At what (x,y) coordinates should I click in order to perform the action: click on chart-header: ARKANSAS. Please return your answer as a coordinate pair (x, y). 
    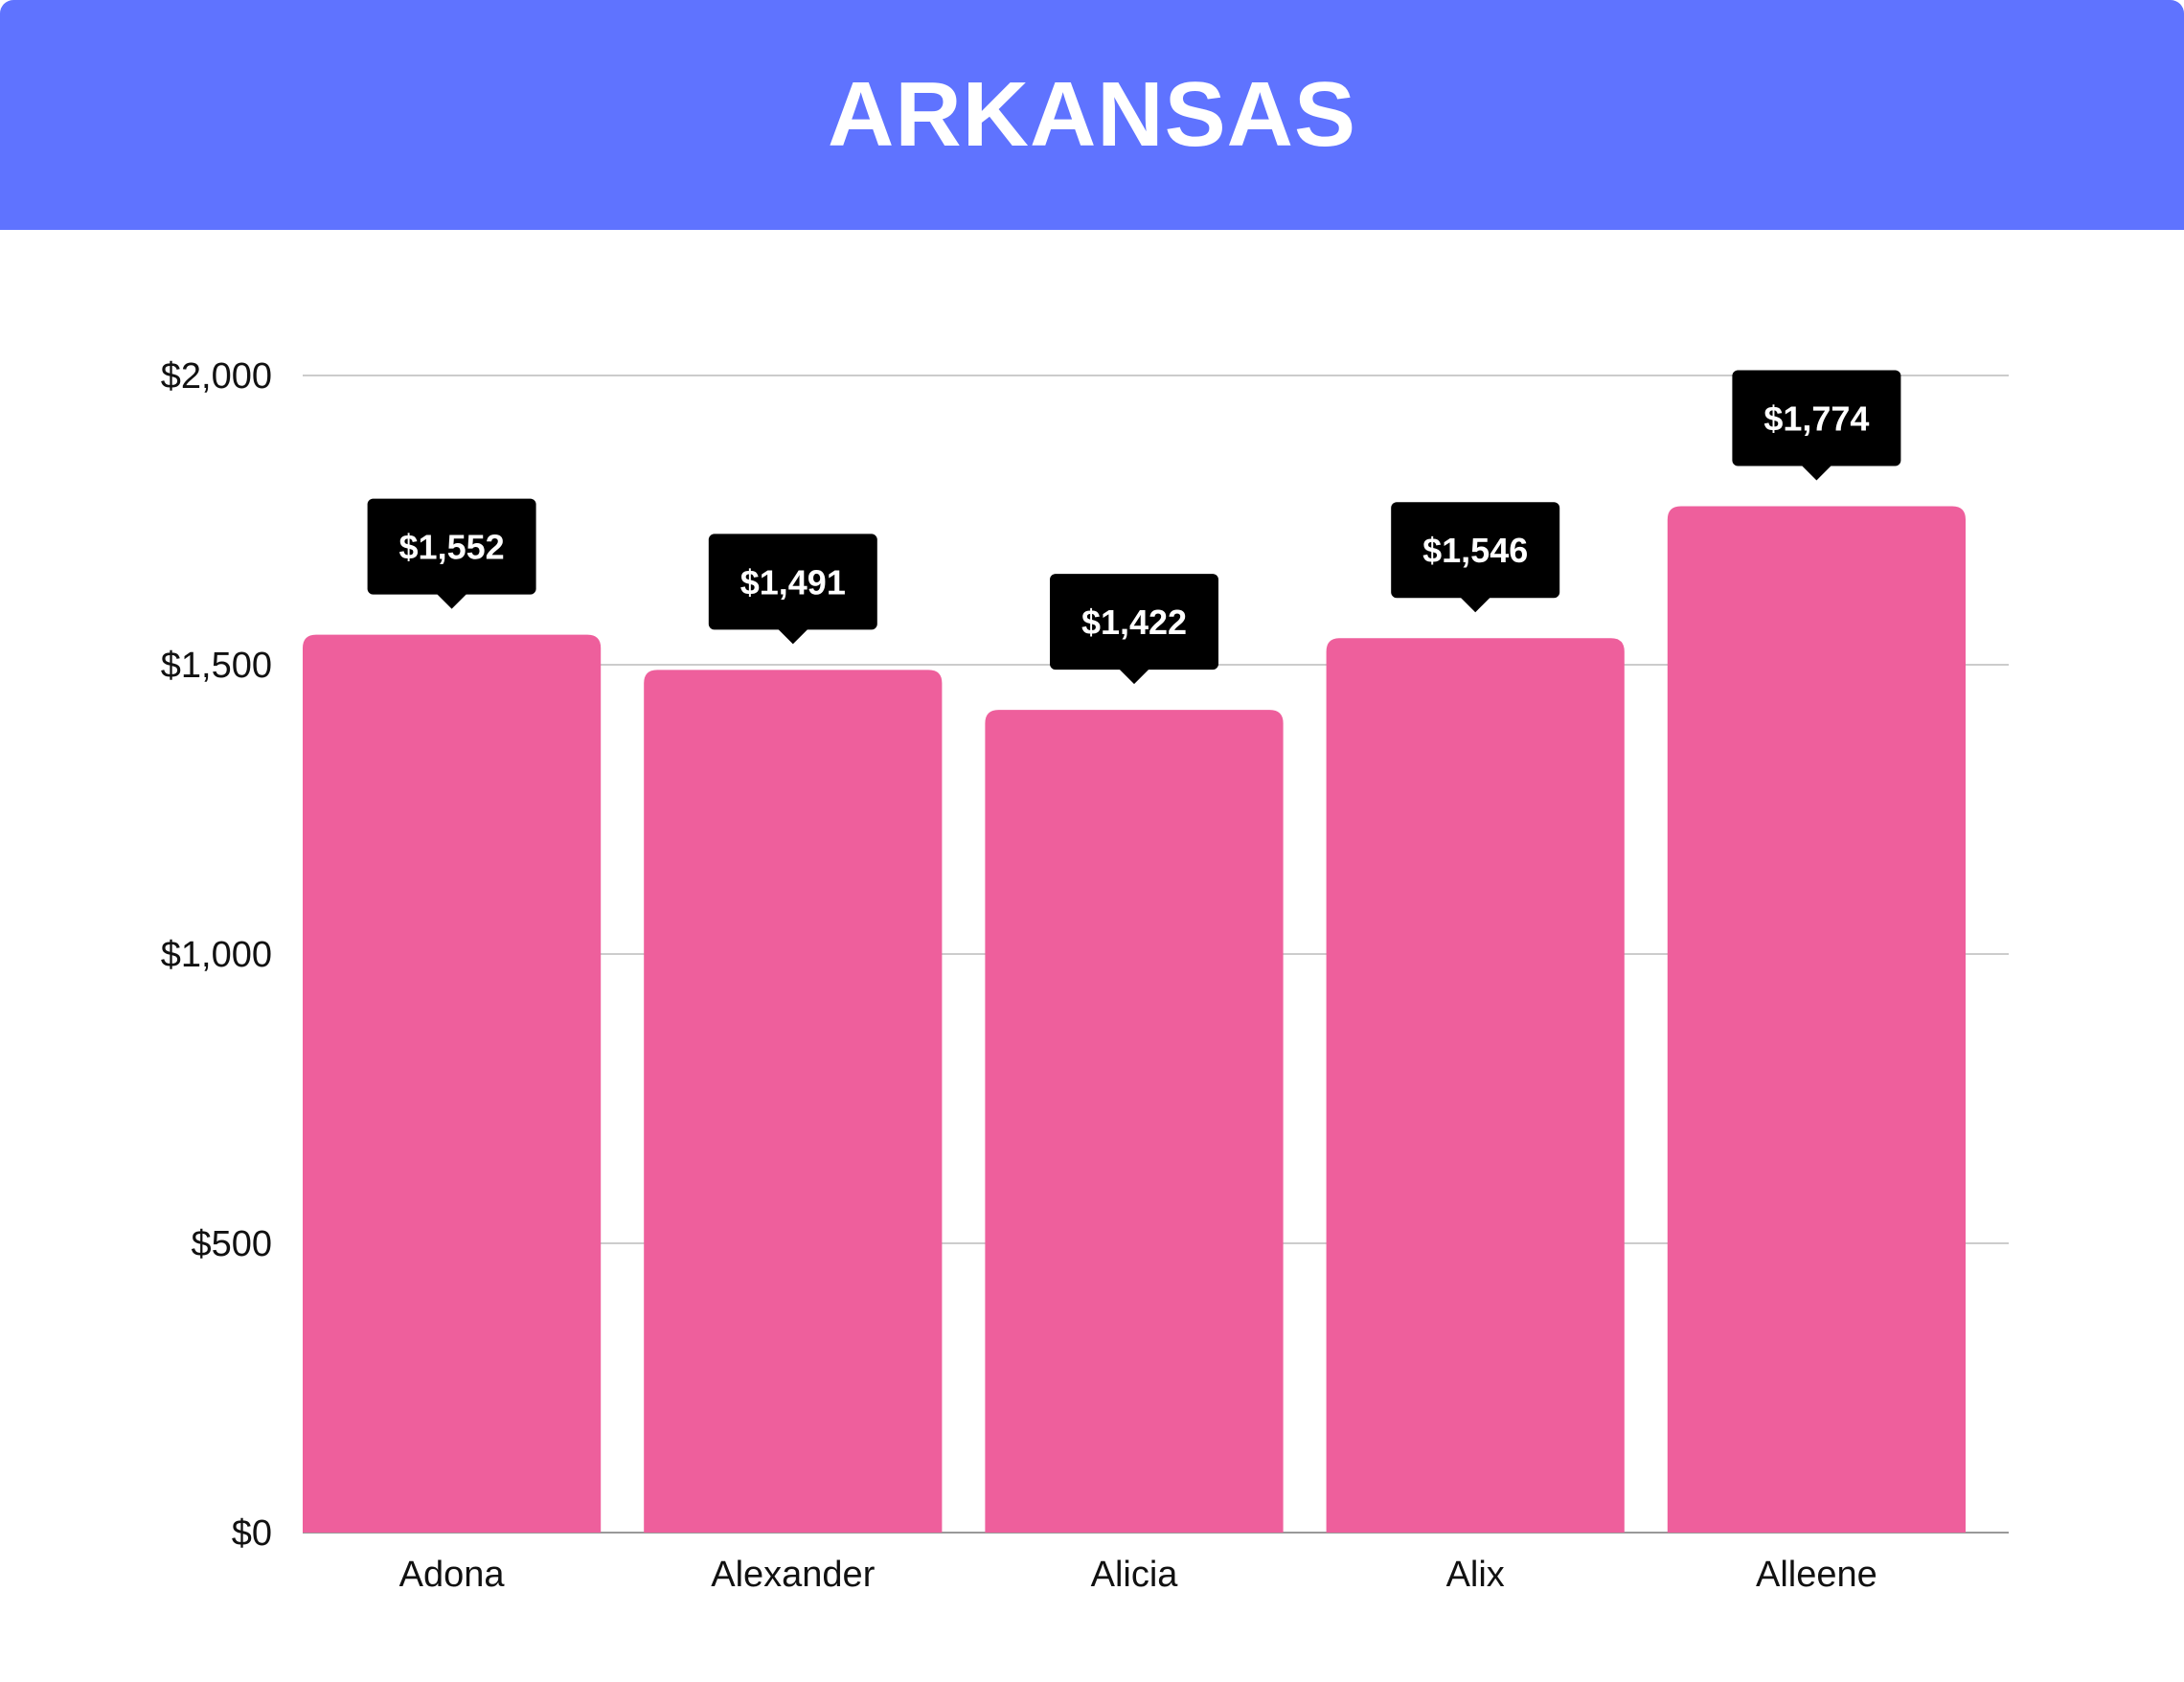
    Looking at the image, I should click on (1092, 115).